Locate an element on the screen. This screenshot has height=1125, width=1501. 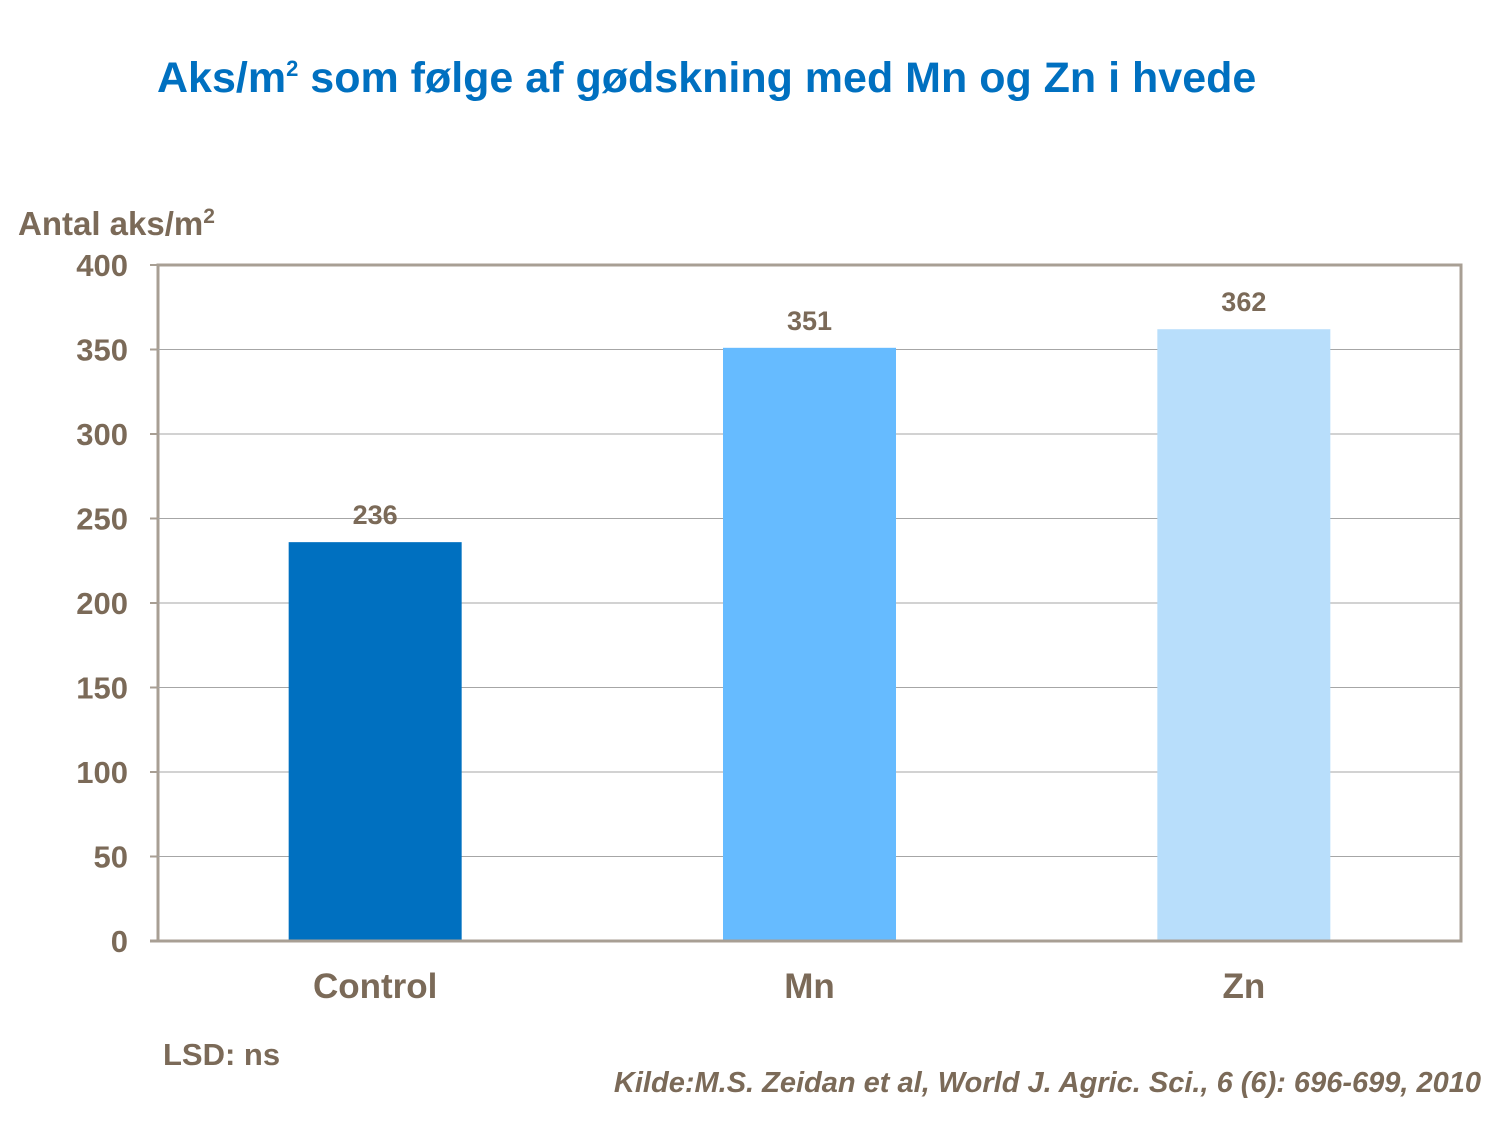
x-category-label-mn: Mn is located at coordinates (809, 986).